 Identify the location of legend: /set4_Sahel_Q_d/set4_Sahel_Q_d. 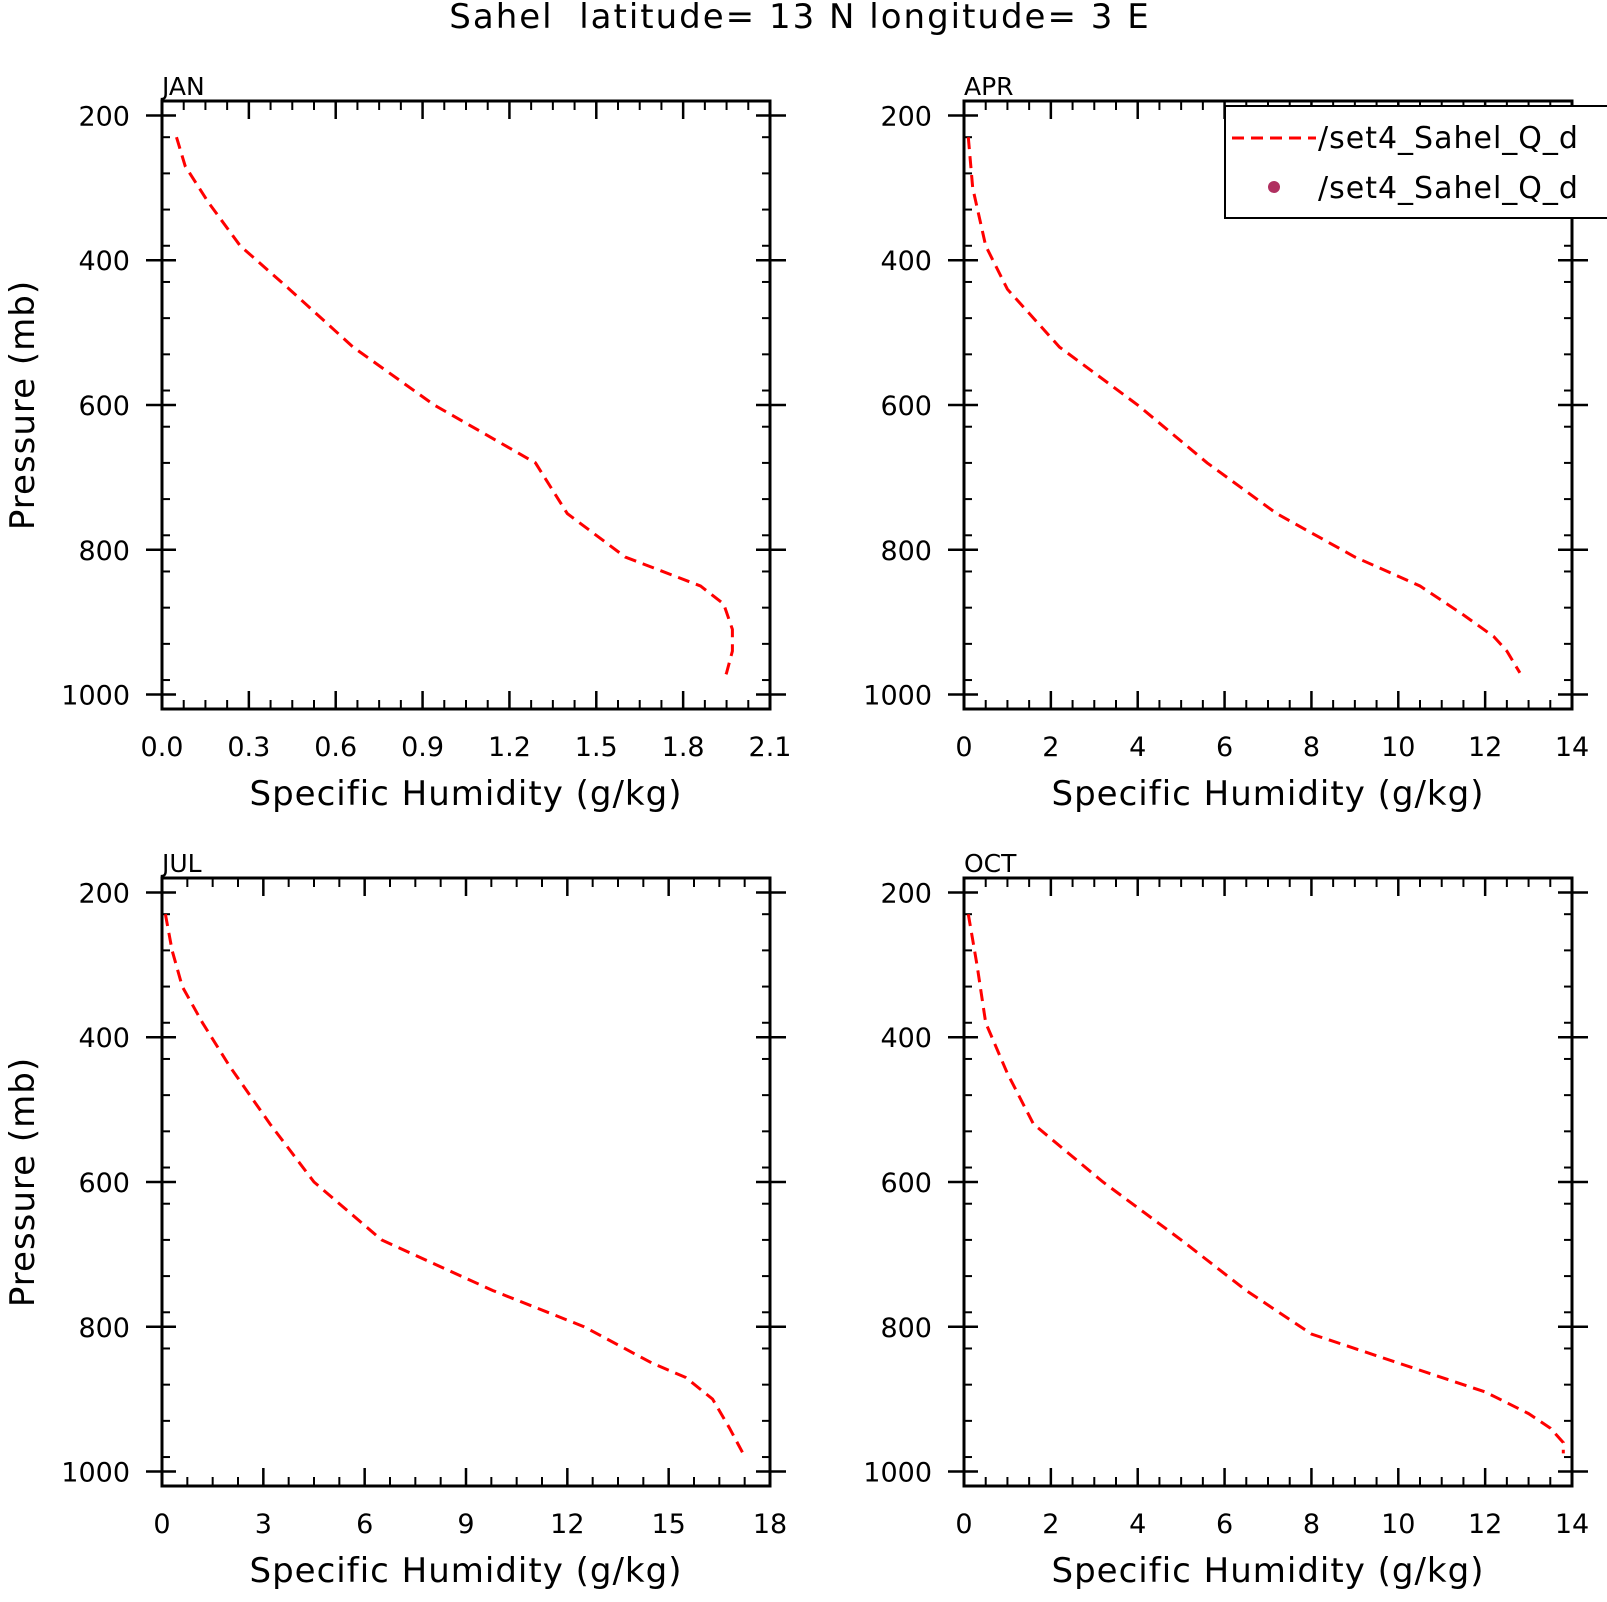
(1415, 162).